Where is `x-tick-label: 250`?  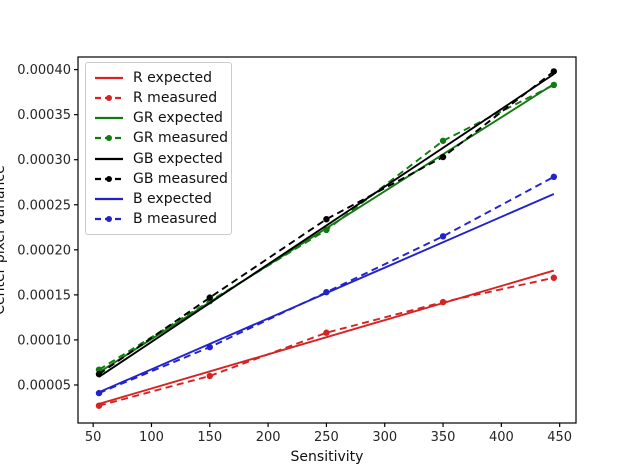
x-tick-label: 250 is located at coordinates (326, 437).